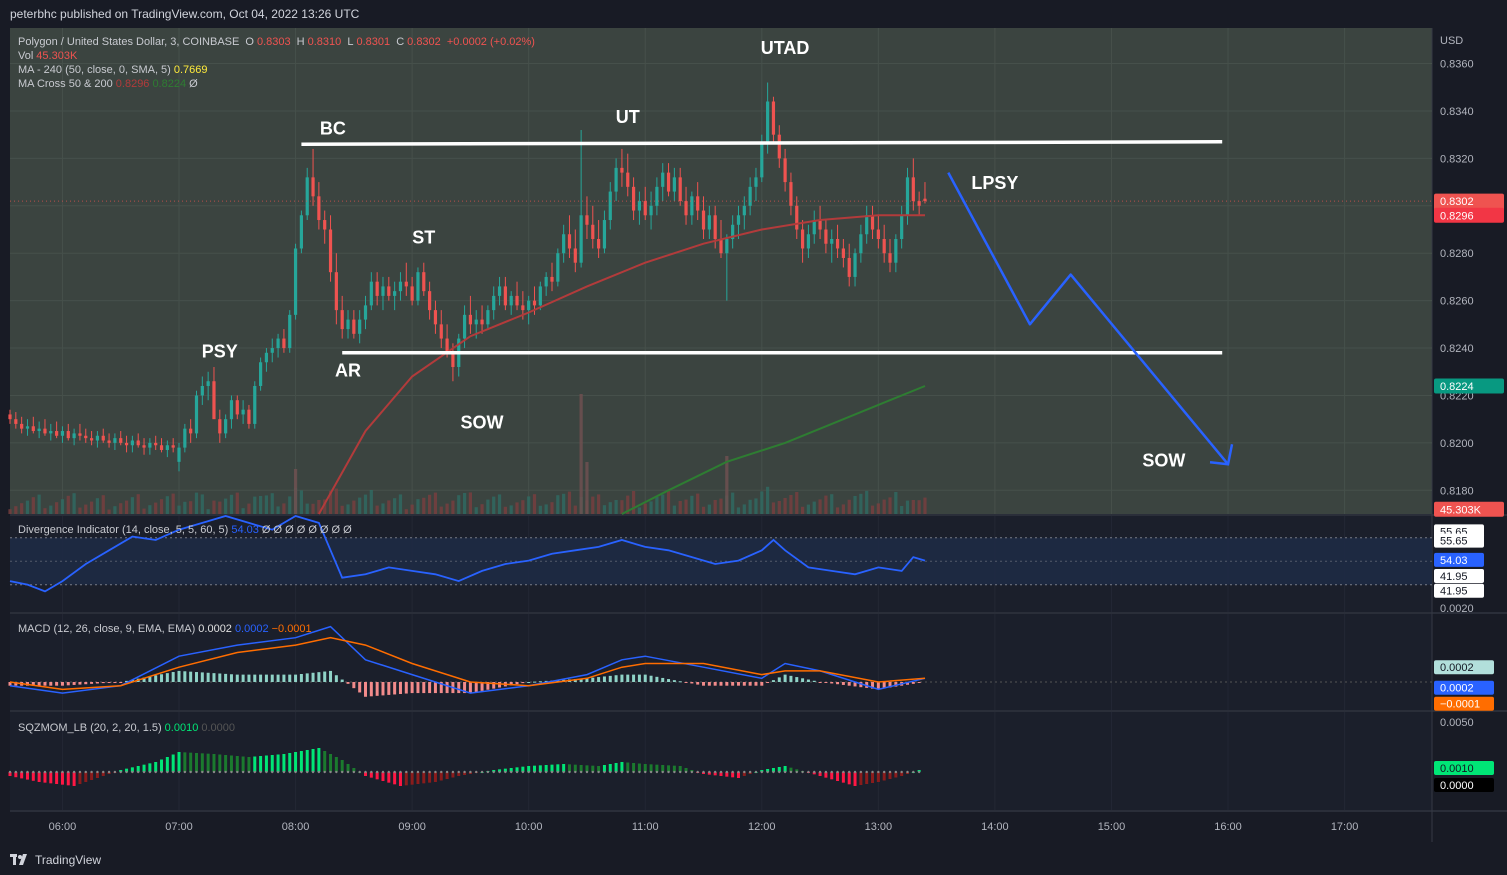  Describe the element at coordinates (1464, 687) in the screenshot. I see `macd-badge` at that location.